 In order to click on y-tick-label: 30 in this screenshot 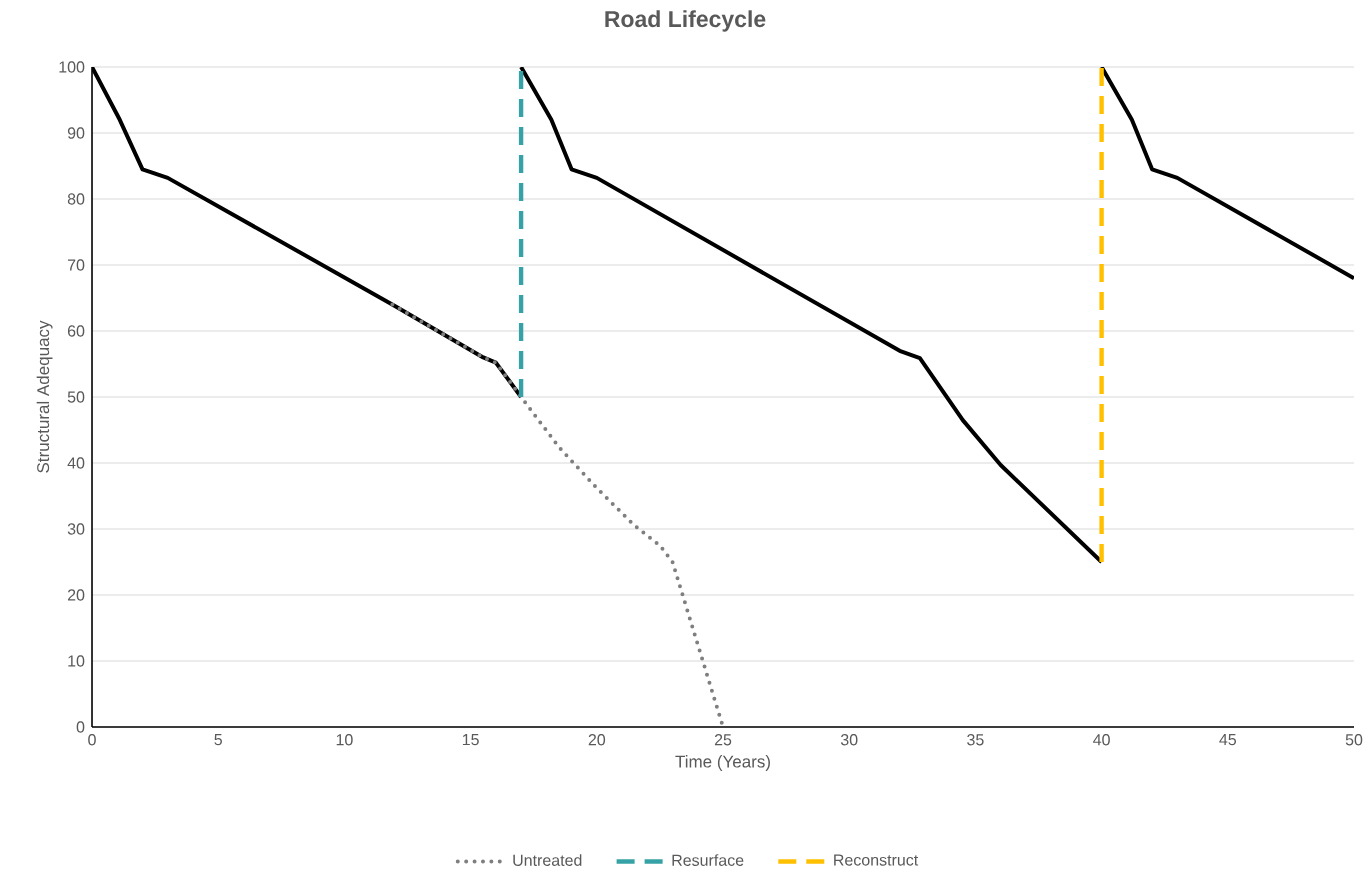, I will do `click(76, 529)`.